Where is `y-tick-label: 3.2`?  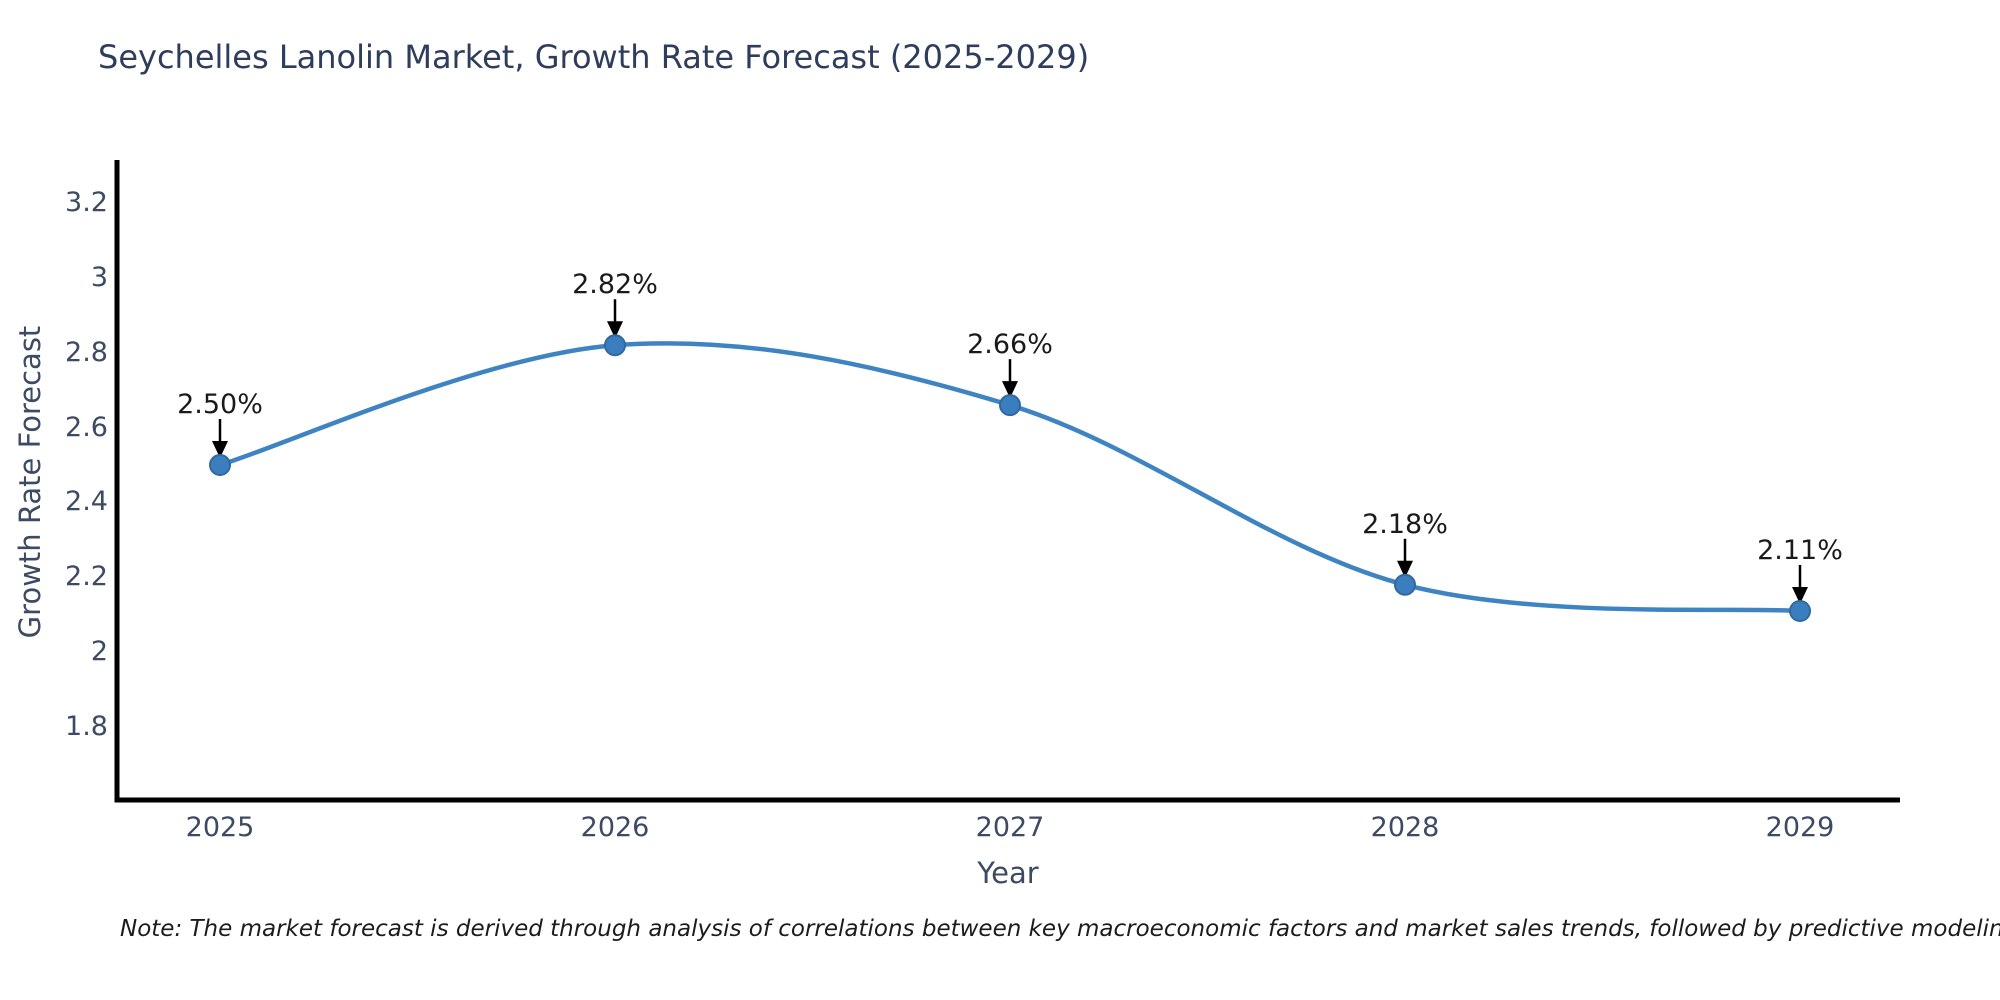 y-tick-label: 3.2 is located at coordinates (86, 202).